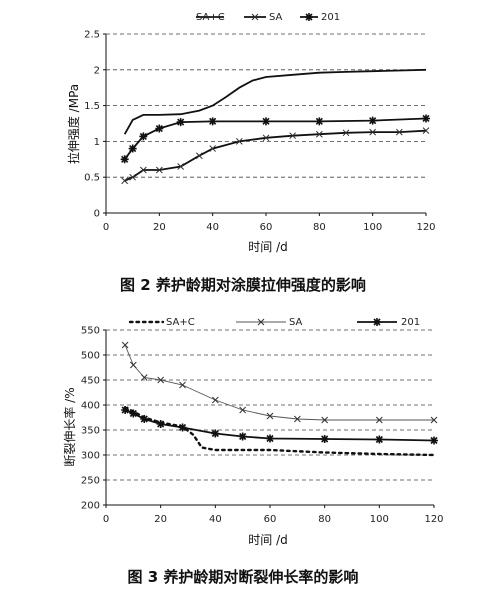 This screenshot has height=591, width=486. Describe the element at coordinates (425, 227) in the screenshot. I see `ts-x-tick-label: 120` at that location.